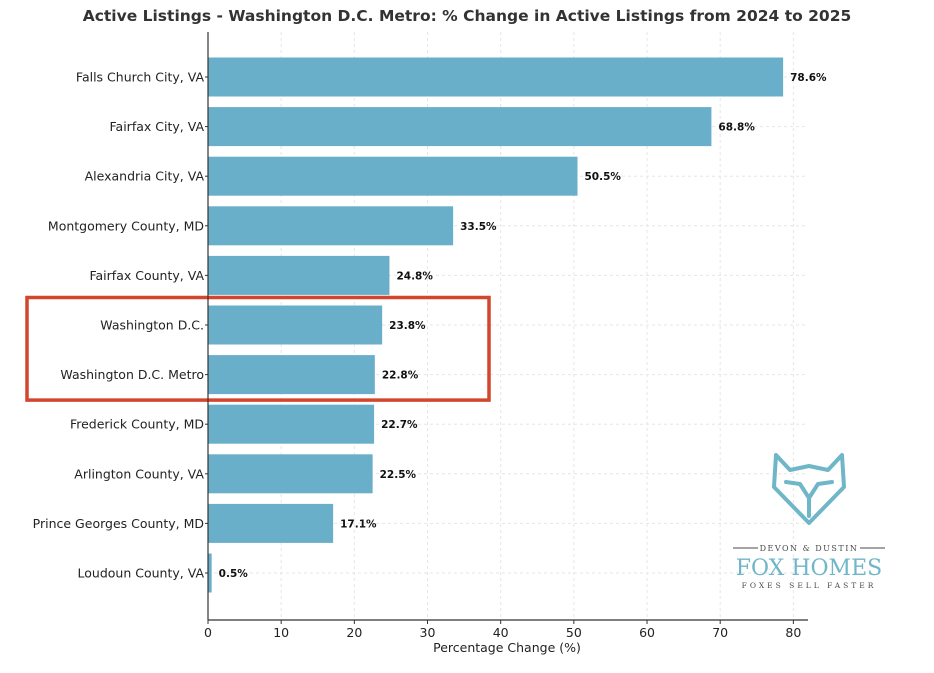 Image resolution: width=934 pixels, height=673 pixels. I want to click on category-label: Washington D.C. Metro, so click(132, 374).